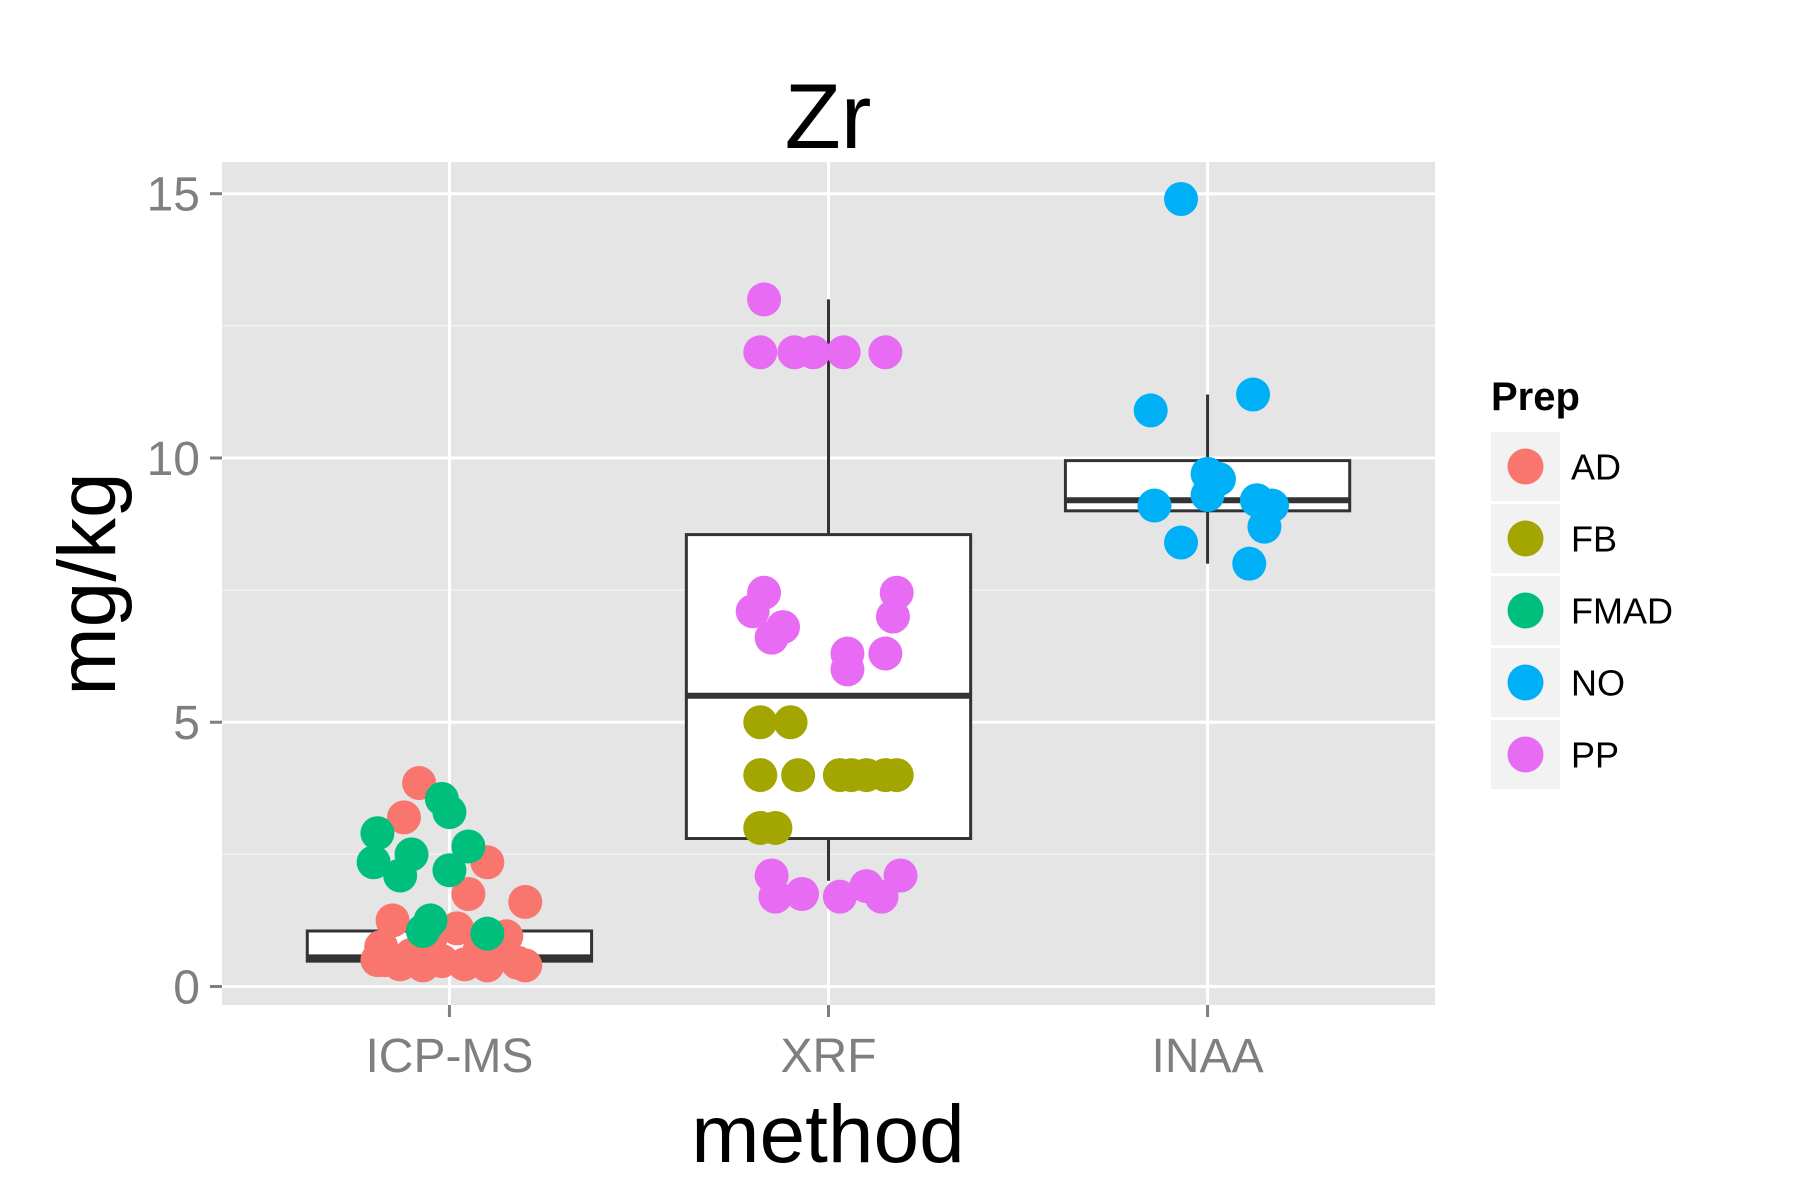  What do you see at coordinates (1596, 467) in the screenshot?
I see `legend-label: AD` at bounding box center [1596, 467].